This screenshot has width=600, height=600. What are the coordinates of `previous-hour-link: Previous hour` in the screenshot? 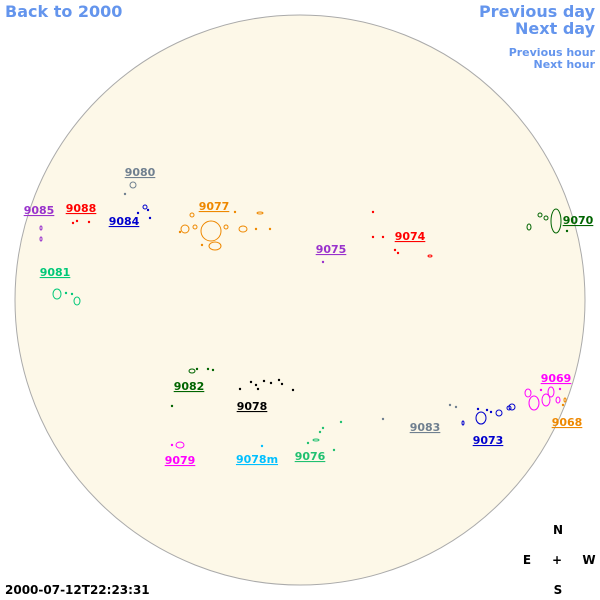 It's located at (552, 52).